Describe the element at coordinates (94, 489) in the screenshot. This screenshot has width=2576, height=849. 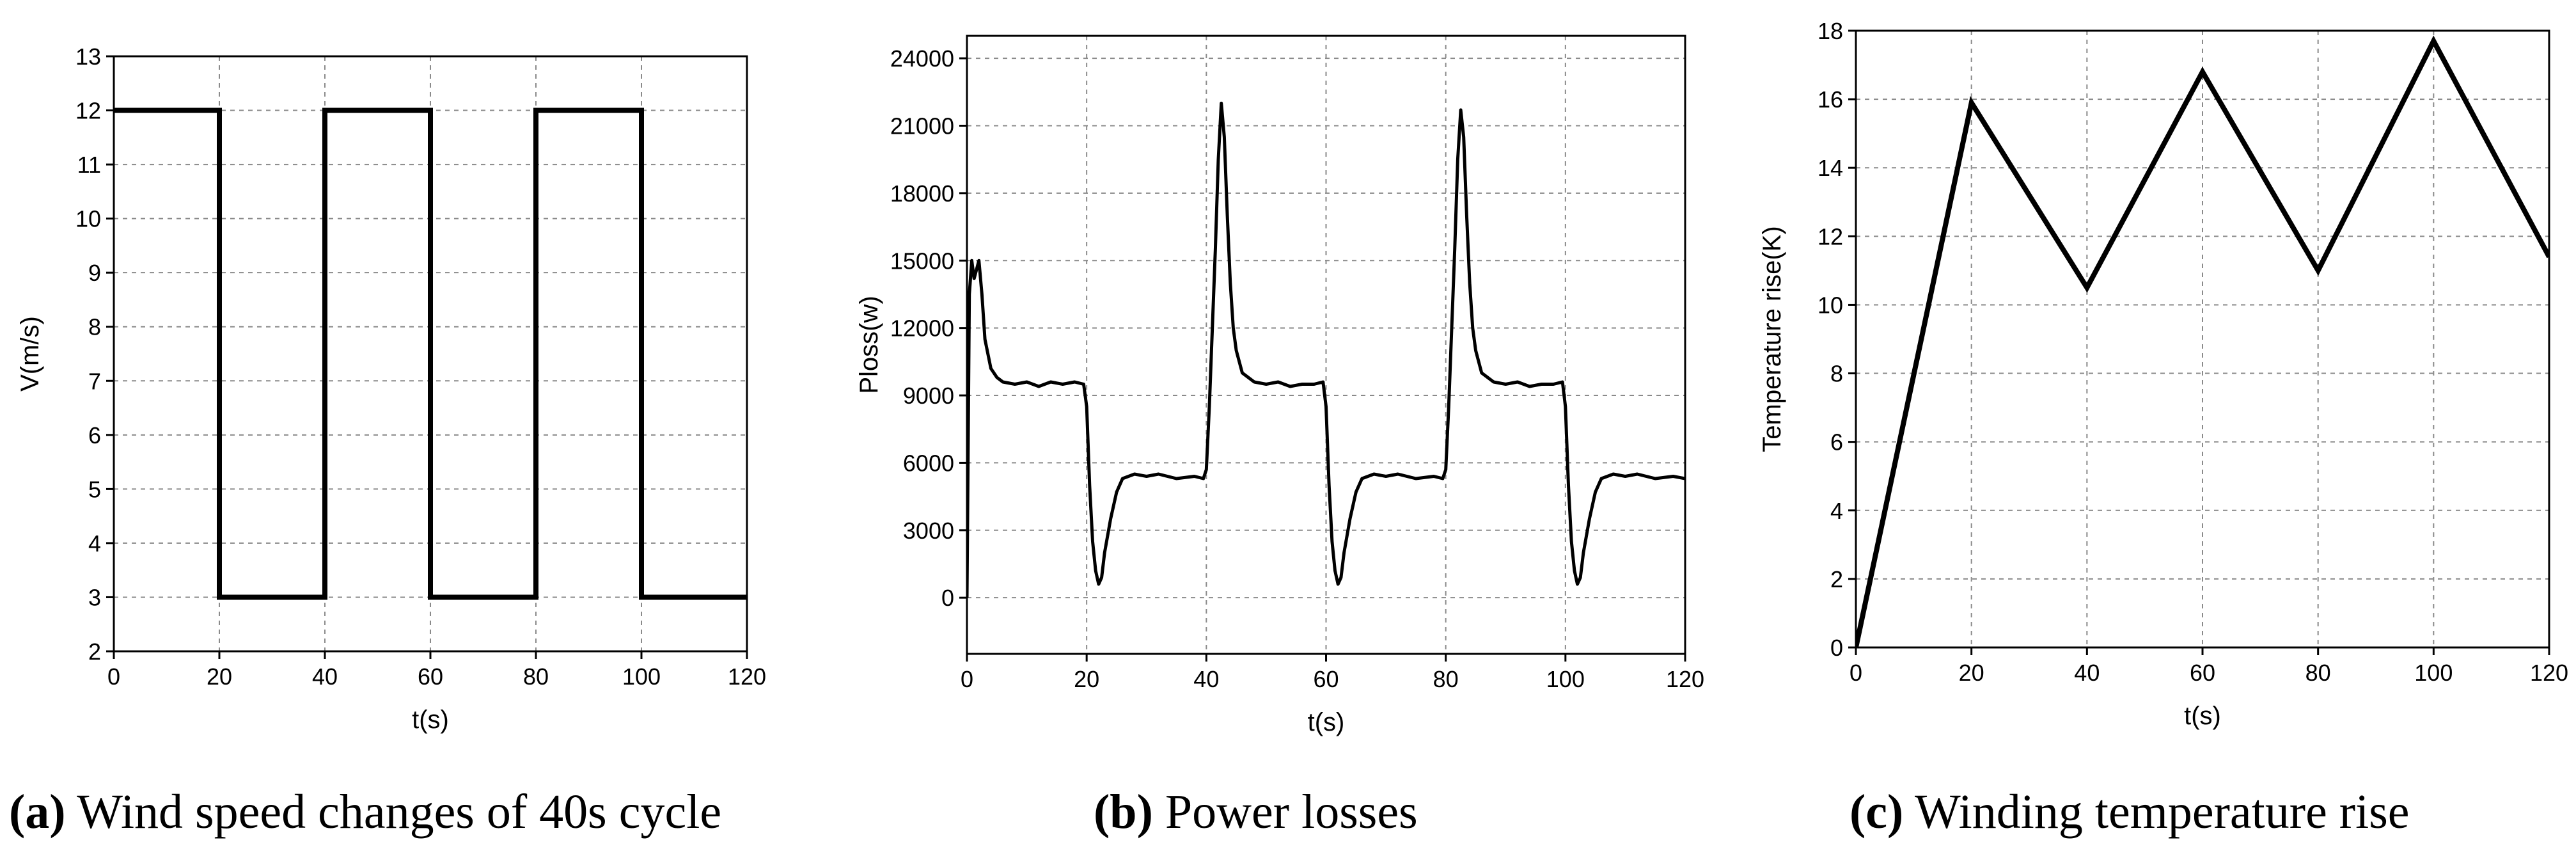
I see `y-tick-label: 5` at that location.